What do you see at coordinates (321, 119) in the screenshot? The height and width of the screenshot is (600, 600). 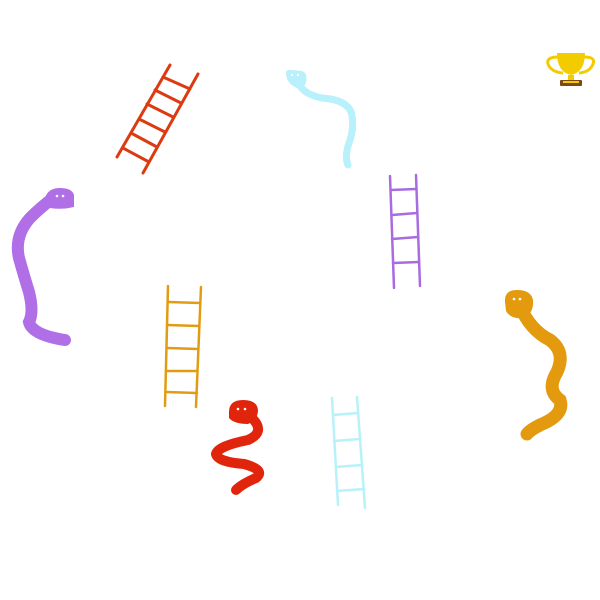 I see `snake-light-blue` at bounding box center [321, 119].